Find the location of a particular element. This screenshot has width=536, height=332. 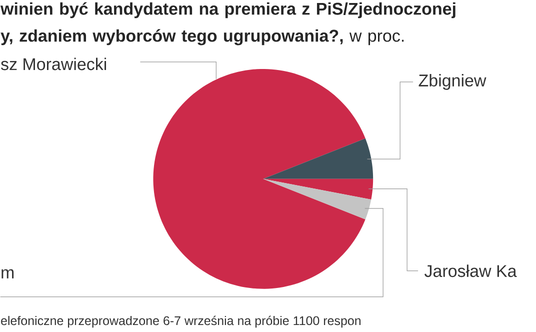

slice-label: Jarosław Ka is located at coordinates (470, 271).